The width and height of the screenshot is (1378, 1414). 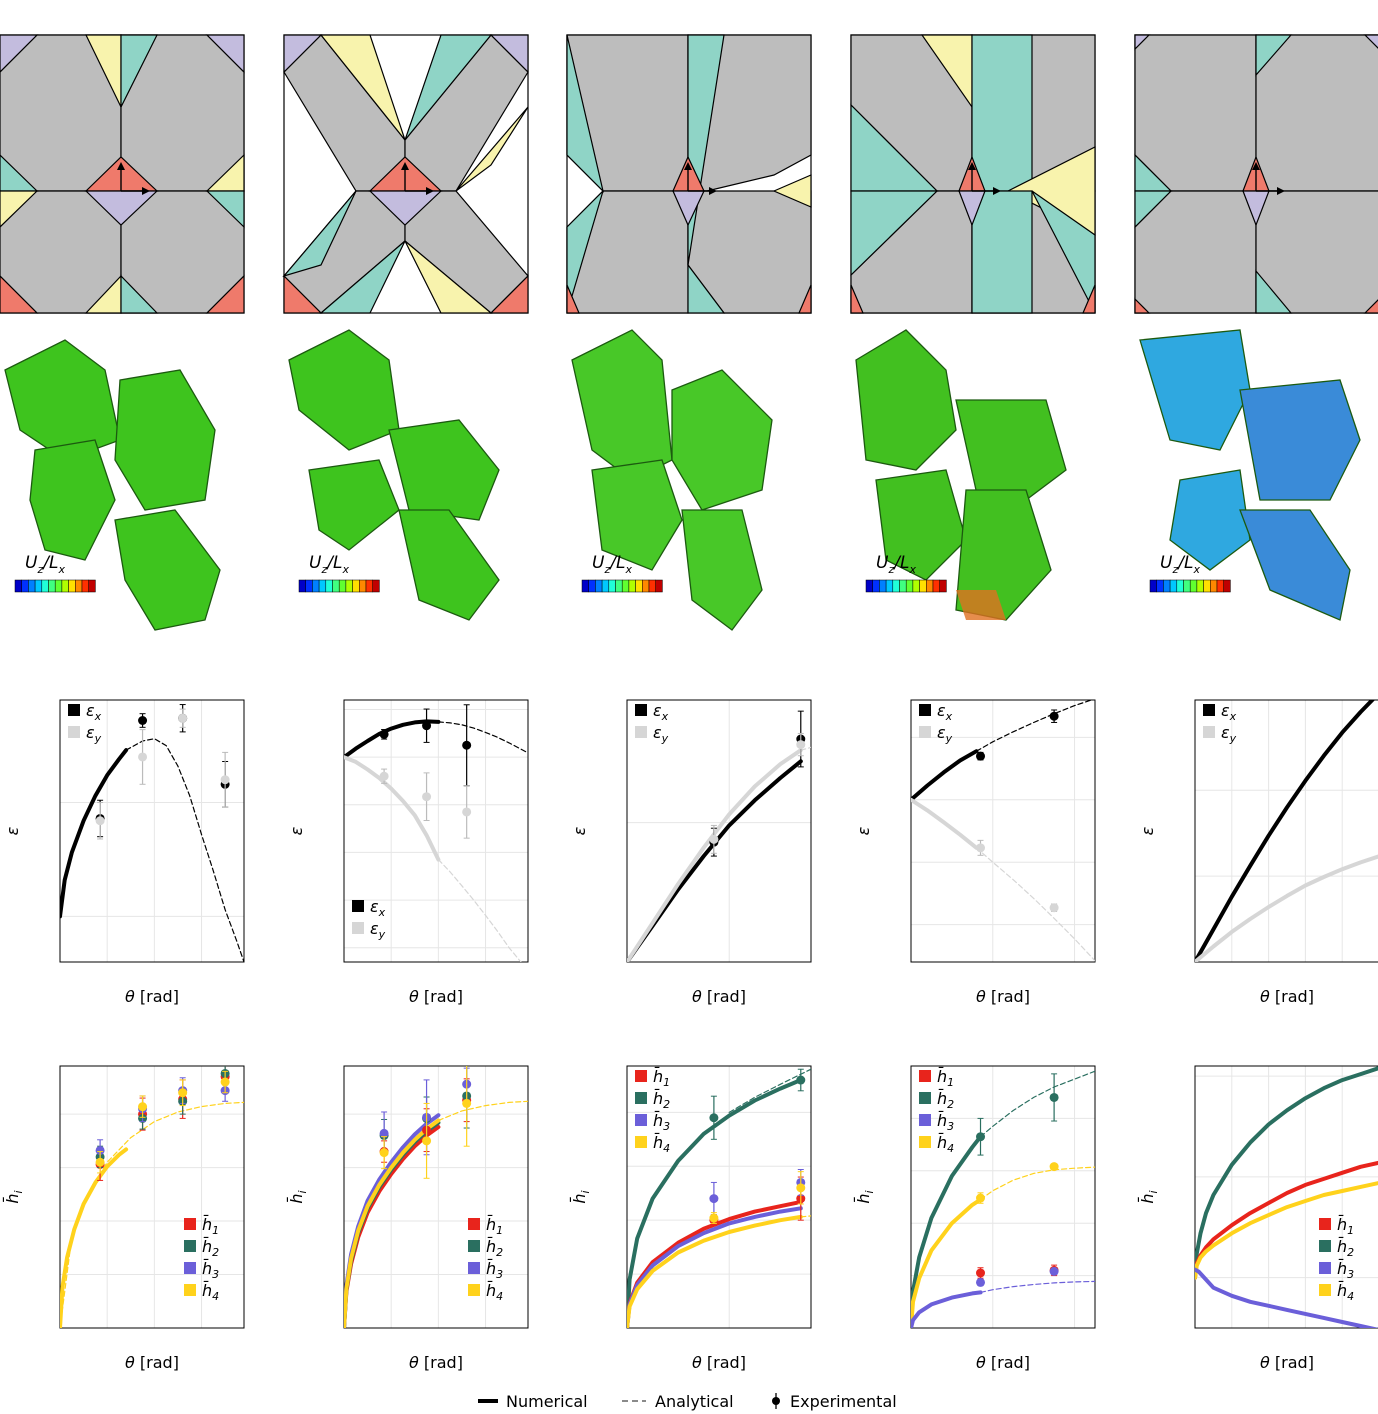 What do you see at coordinates (1256, 174) in the screenshot?
I see `crease-pattern-e` at bounding box center [1256, 174].